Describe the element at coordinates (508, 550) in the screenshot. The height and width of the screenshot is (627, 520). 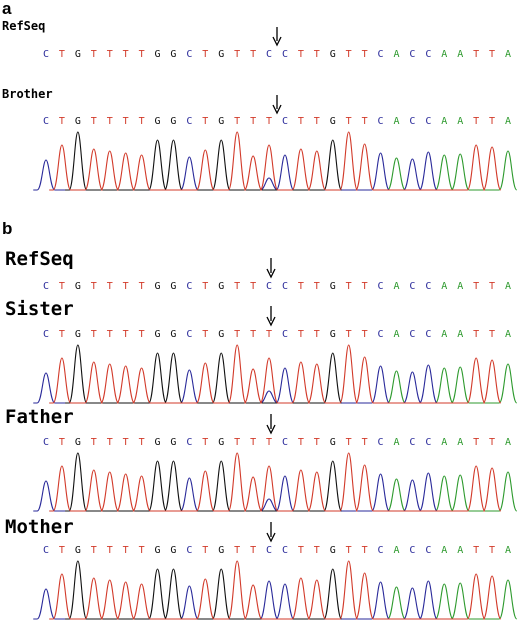
I see `base-1-3-29: A` at that location.